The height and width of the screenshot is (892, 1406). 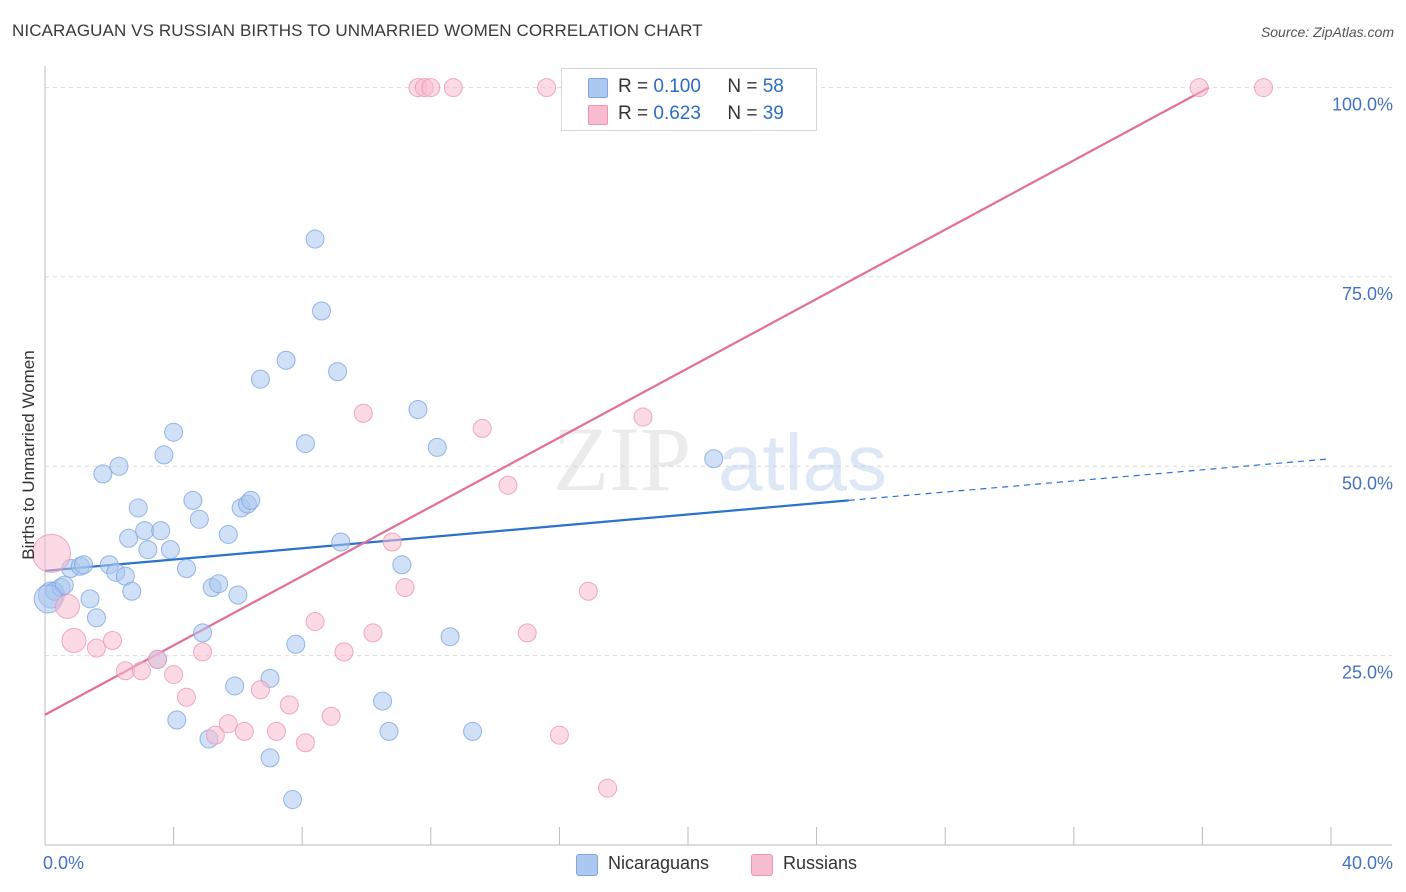 I want to click on x-tick-label-max: 40.0%, so click(x=1367, y=863).